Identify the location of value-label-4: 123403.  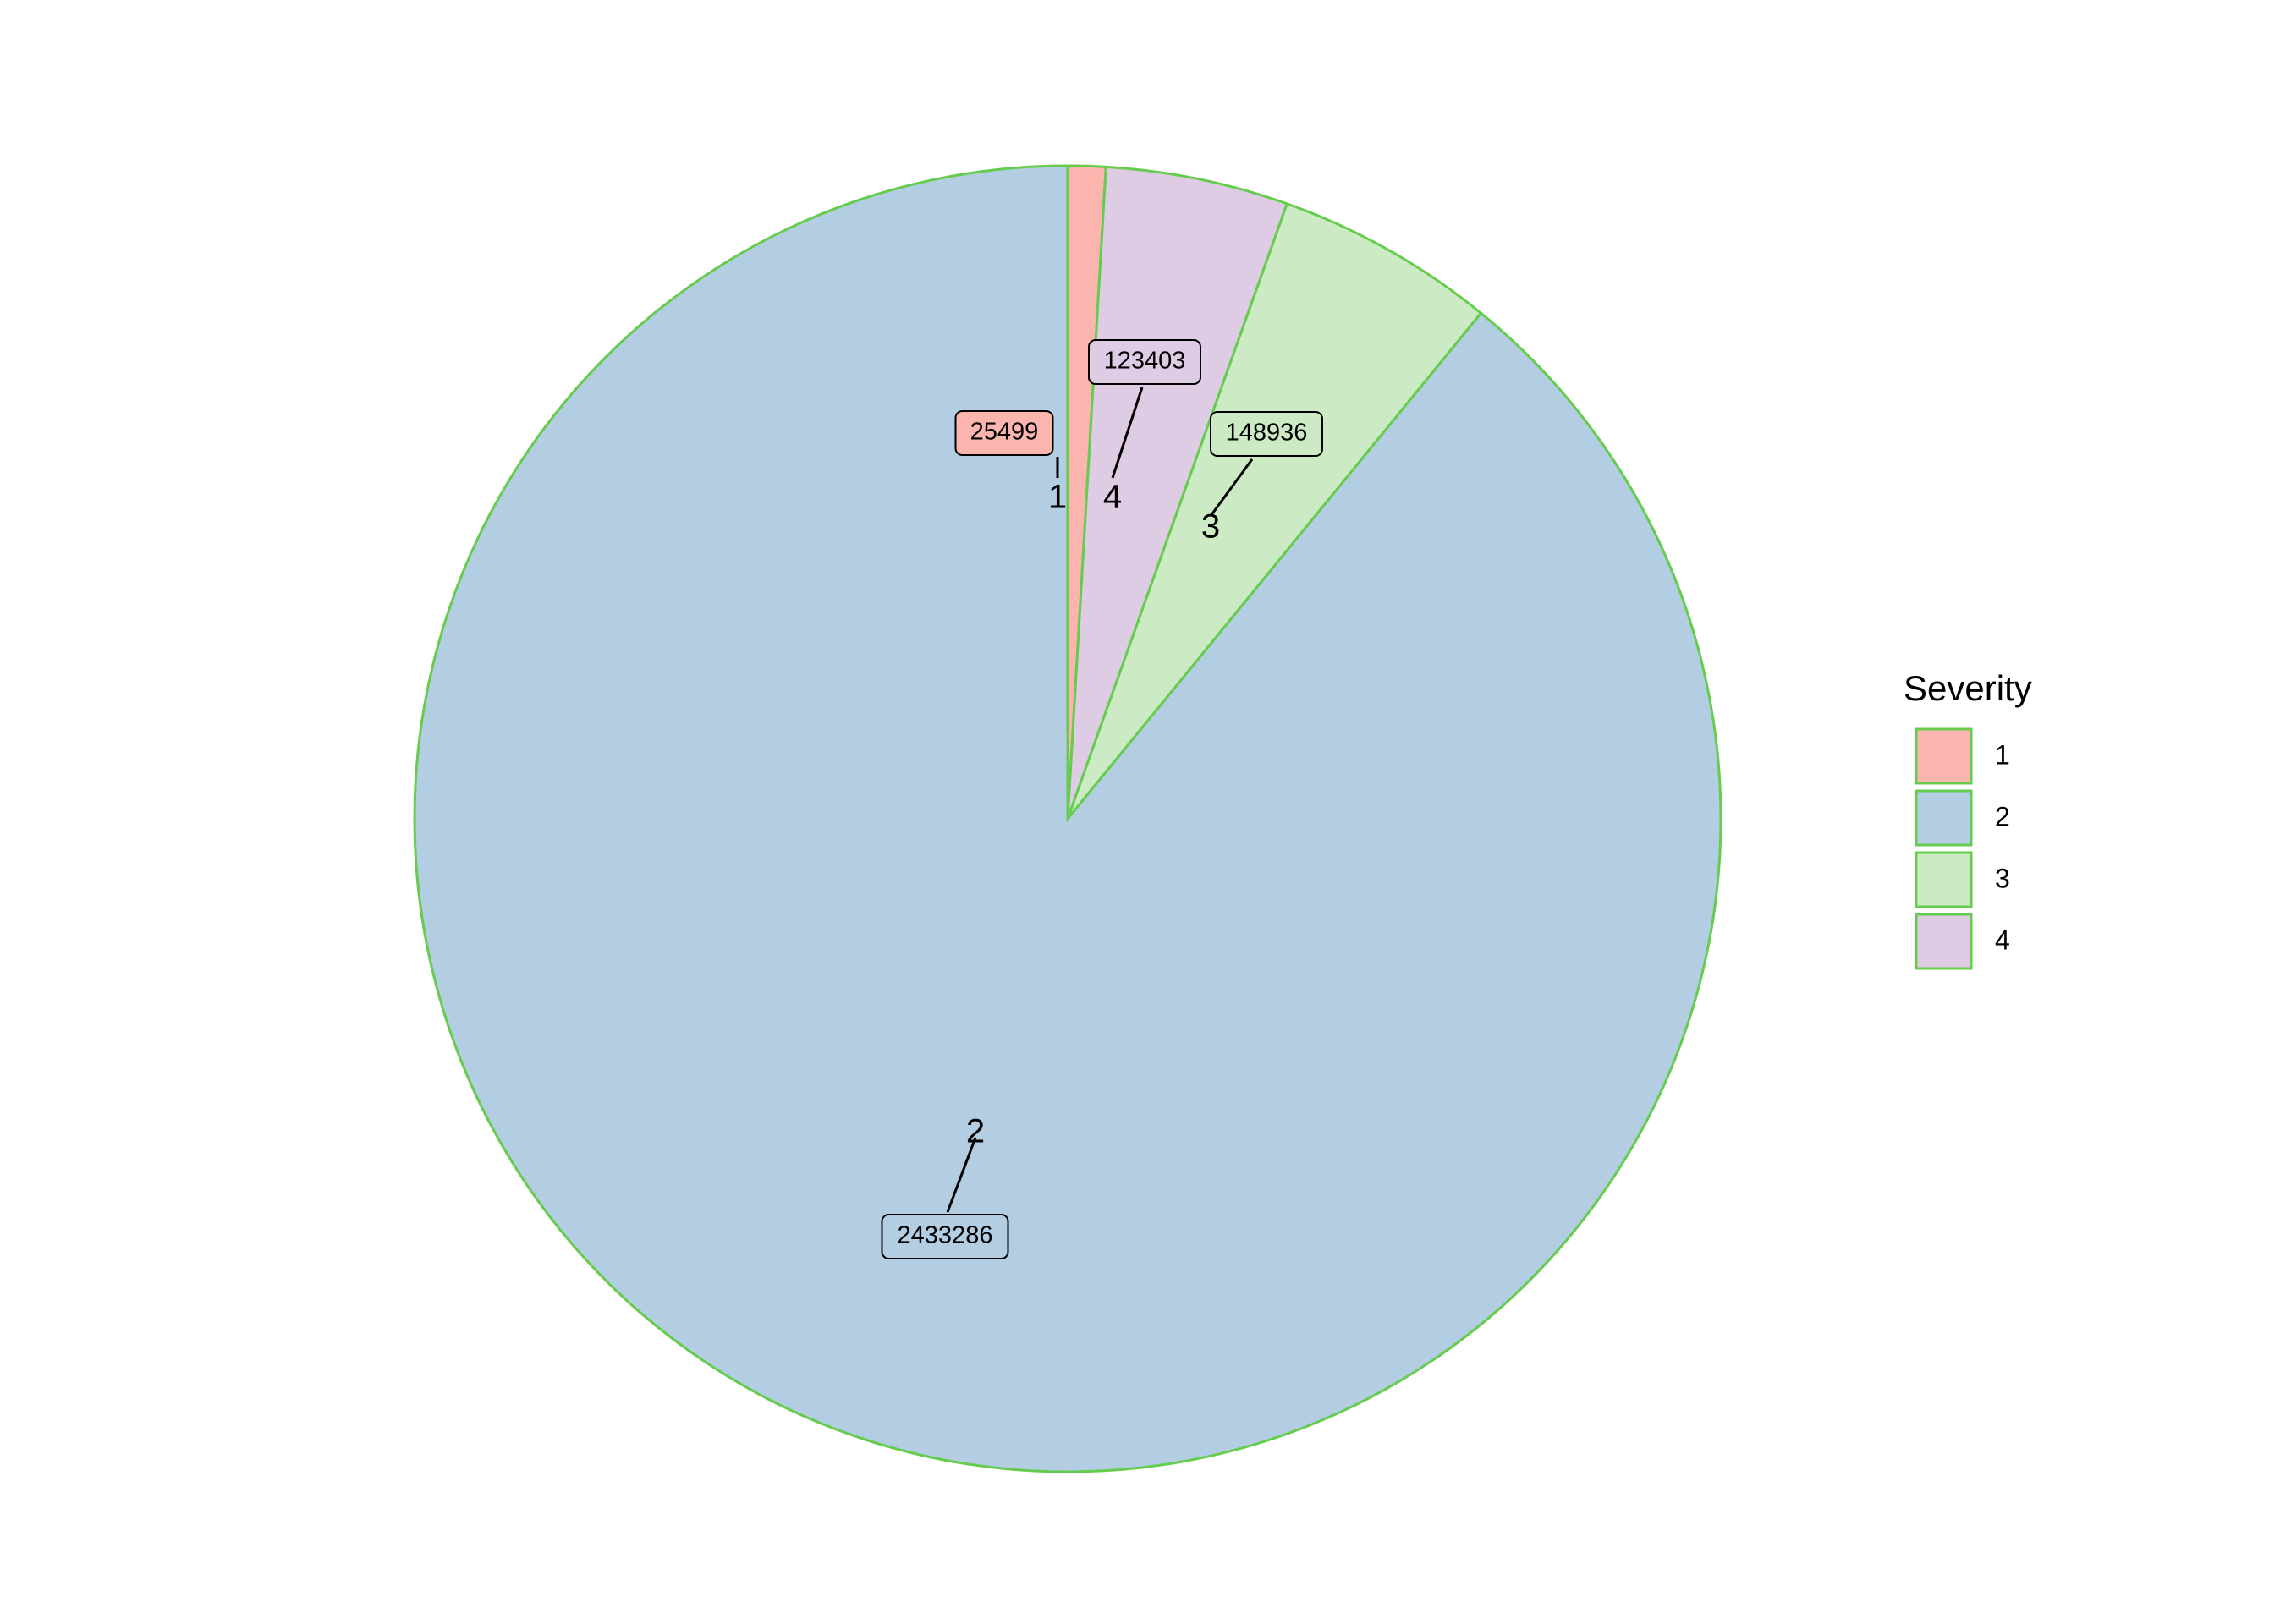
(1144, 362).